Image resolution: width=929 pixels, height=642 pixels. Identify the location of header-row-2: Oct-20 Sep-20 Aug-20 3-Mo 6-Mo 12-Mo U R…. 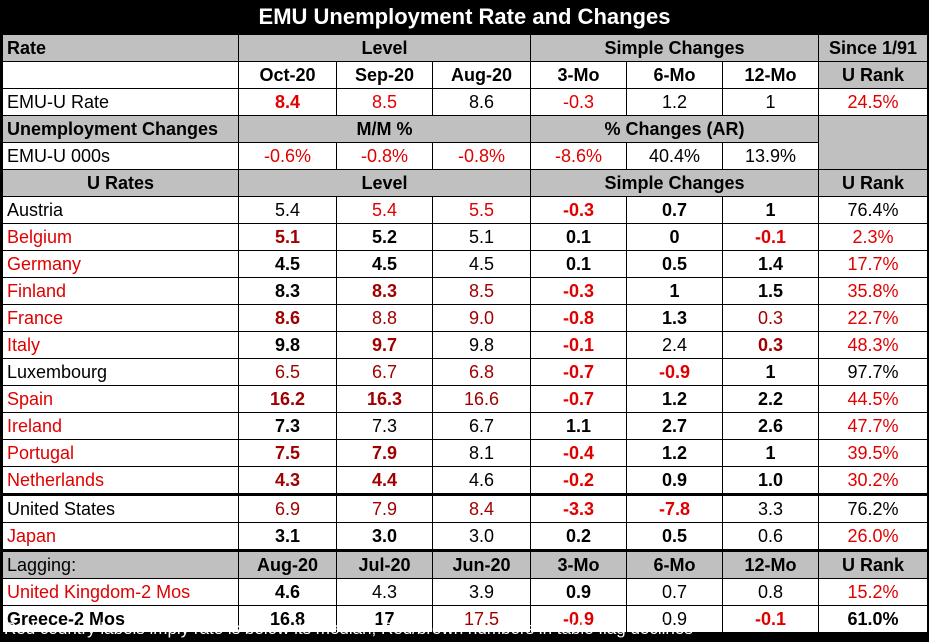
(465, 75).